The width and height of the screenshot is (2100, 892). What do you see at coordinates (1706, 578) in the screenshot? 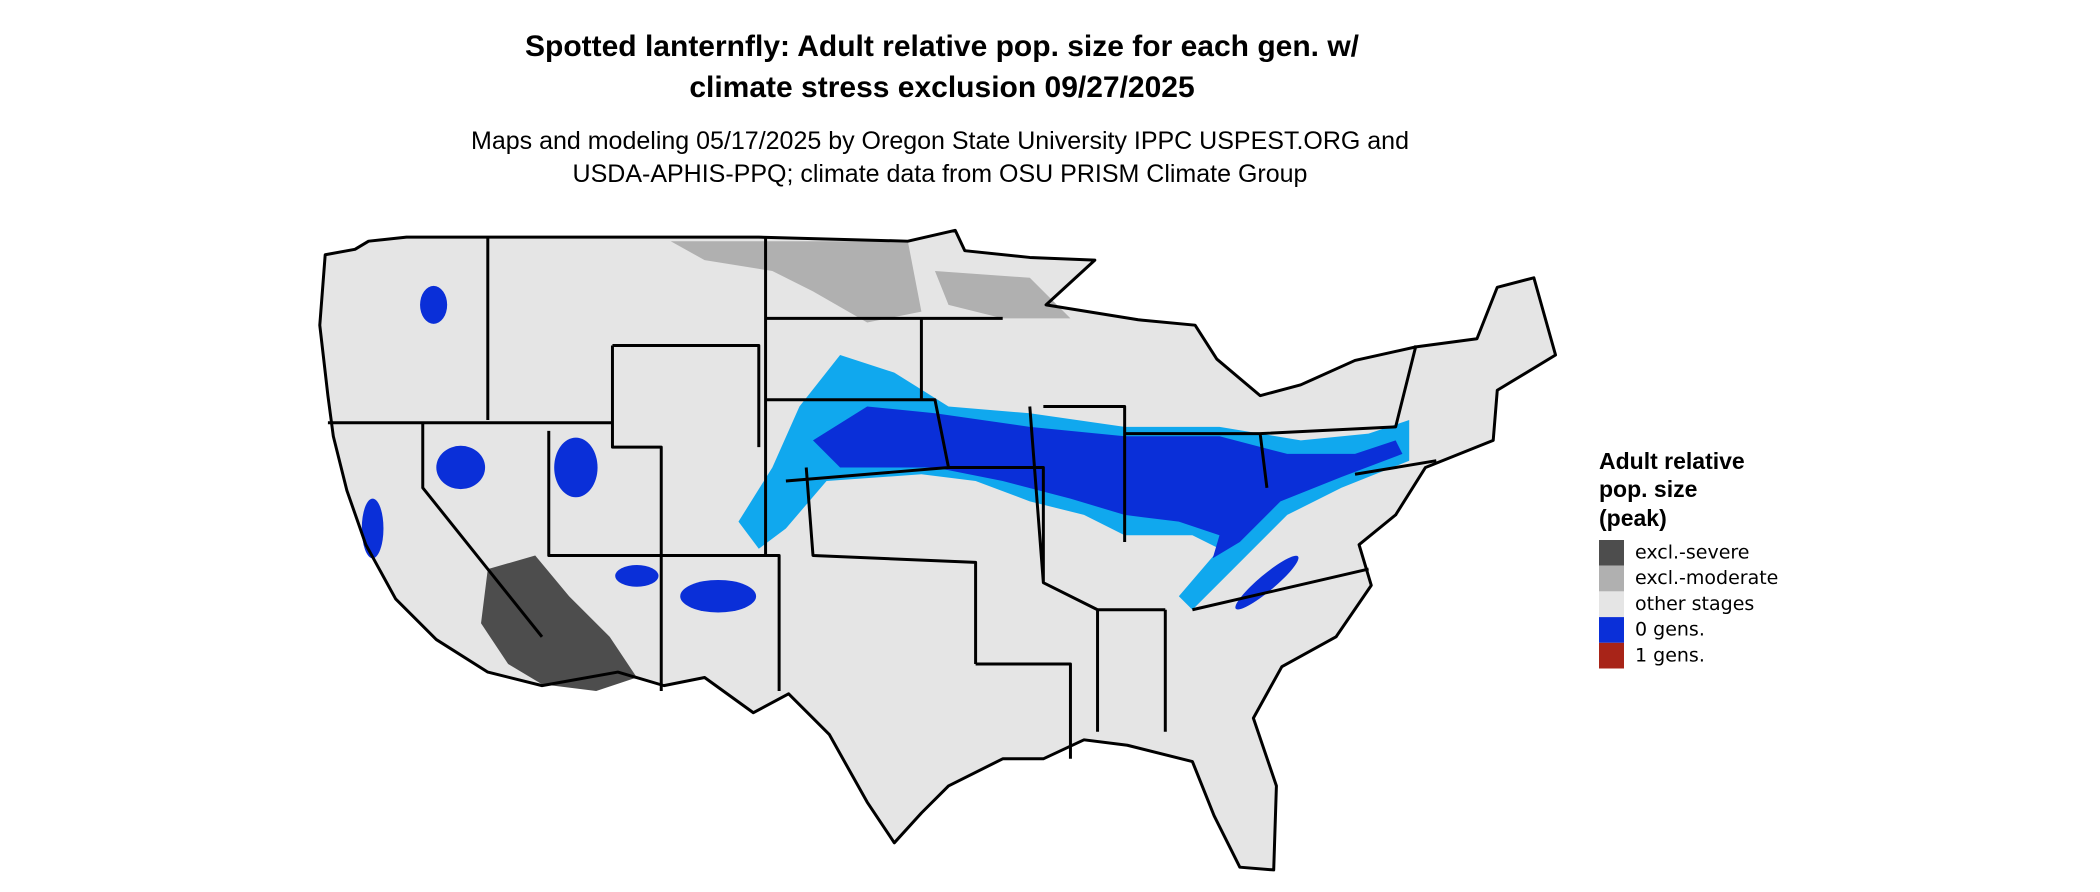
I see `legend-label: excl.-moderate` at bounding box center [1706, 578].